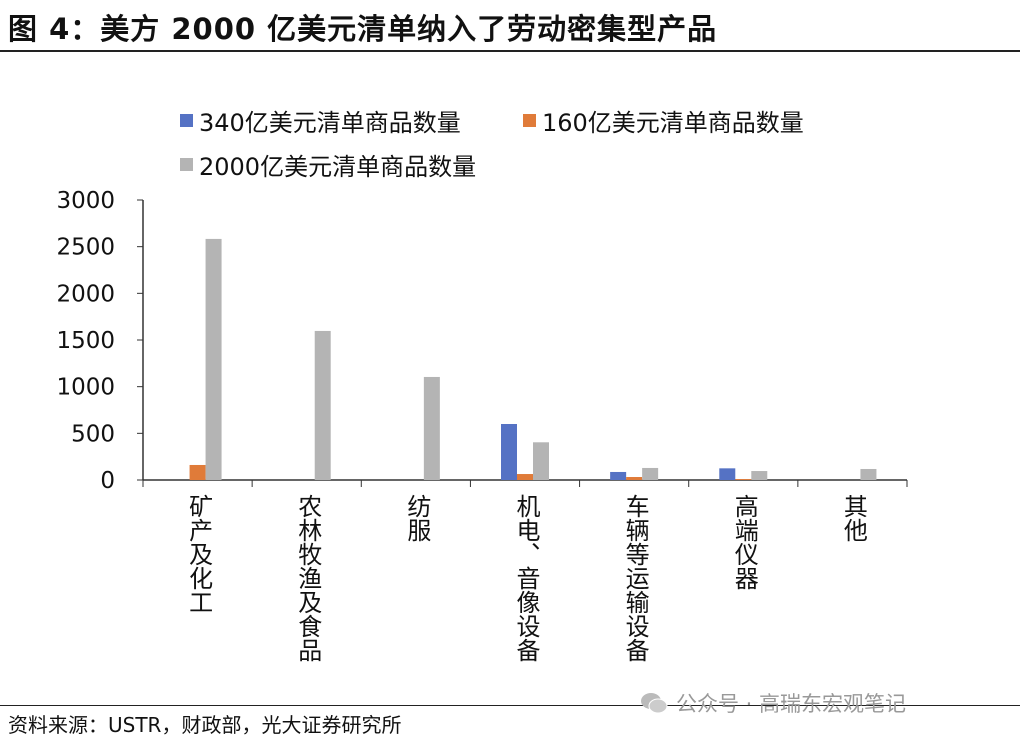 The width and height of the screenshot is (1027, 745). What do you see at coordinates (330, 123) in the screenshot?
I see `legend-label: 340亿美元清单商品数量` at bounding box center [330, 123].